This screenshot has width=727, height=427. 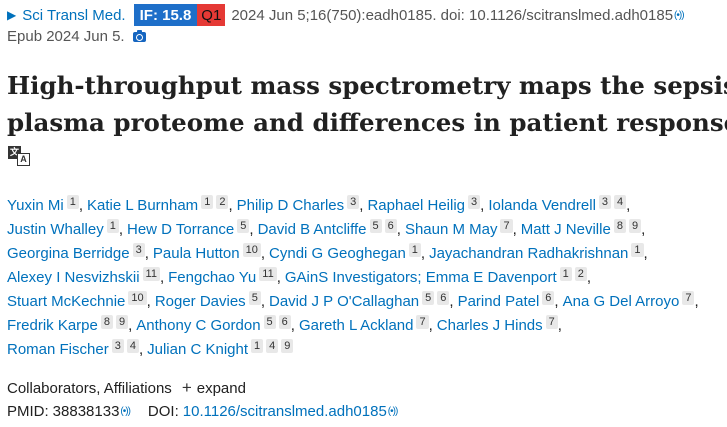 I want to click on journal-name: Sci Transl Med., so click(x=74, y=15).